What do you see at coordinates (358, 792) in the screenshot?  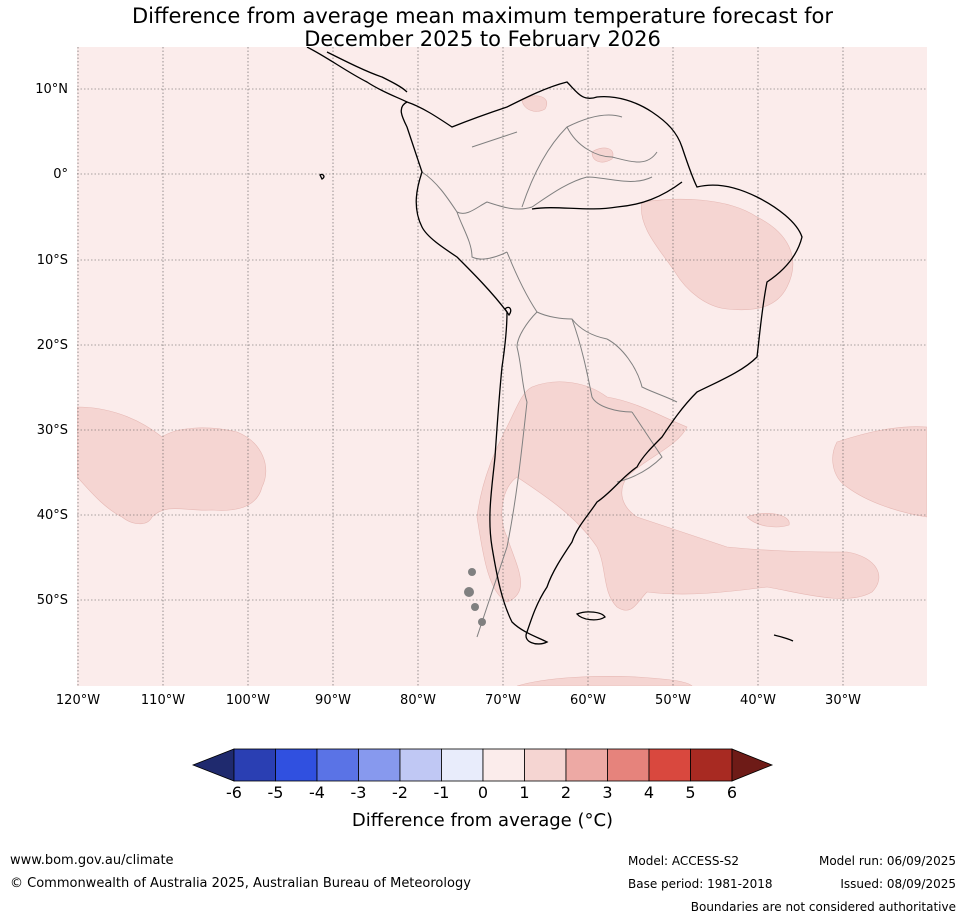 I see `colorbar-tick-label: -3` at bounding box center [358, 792].